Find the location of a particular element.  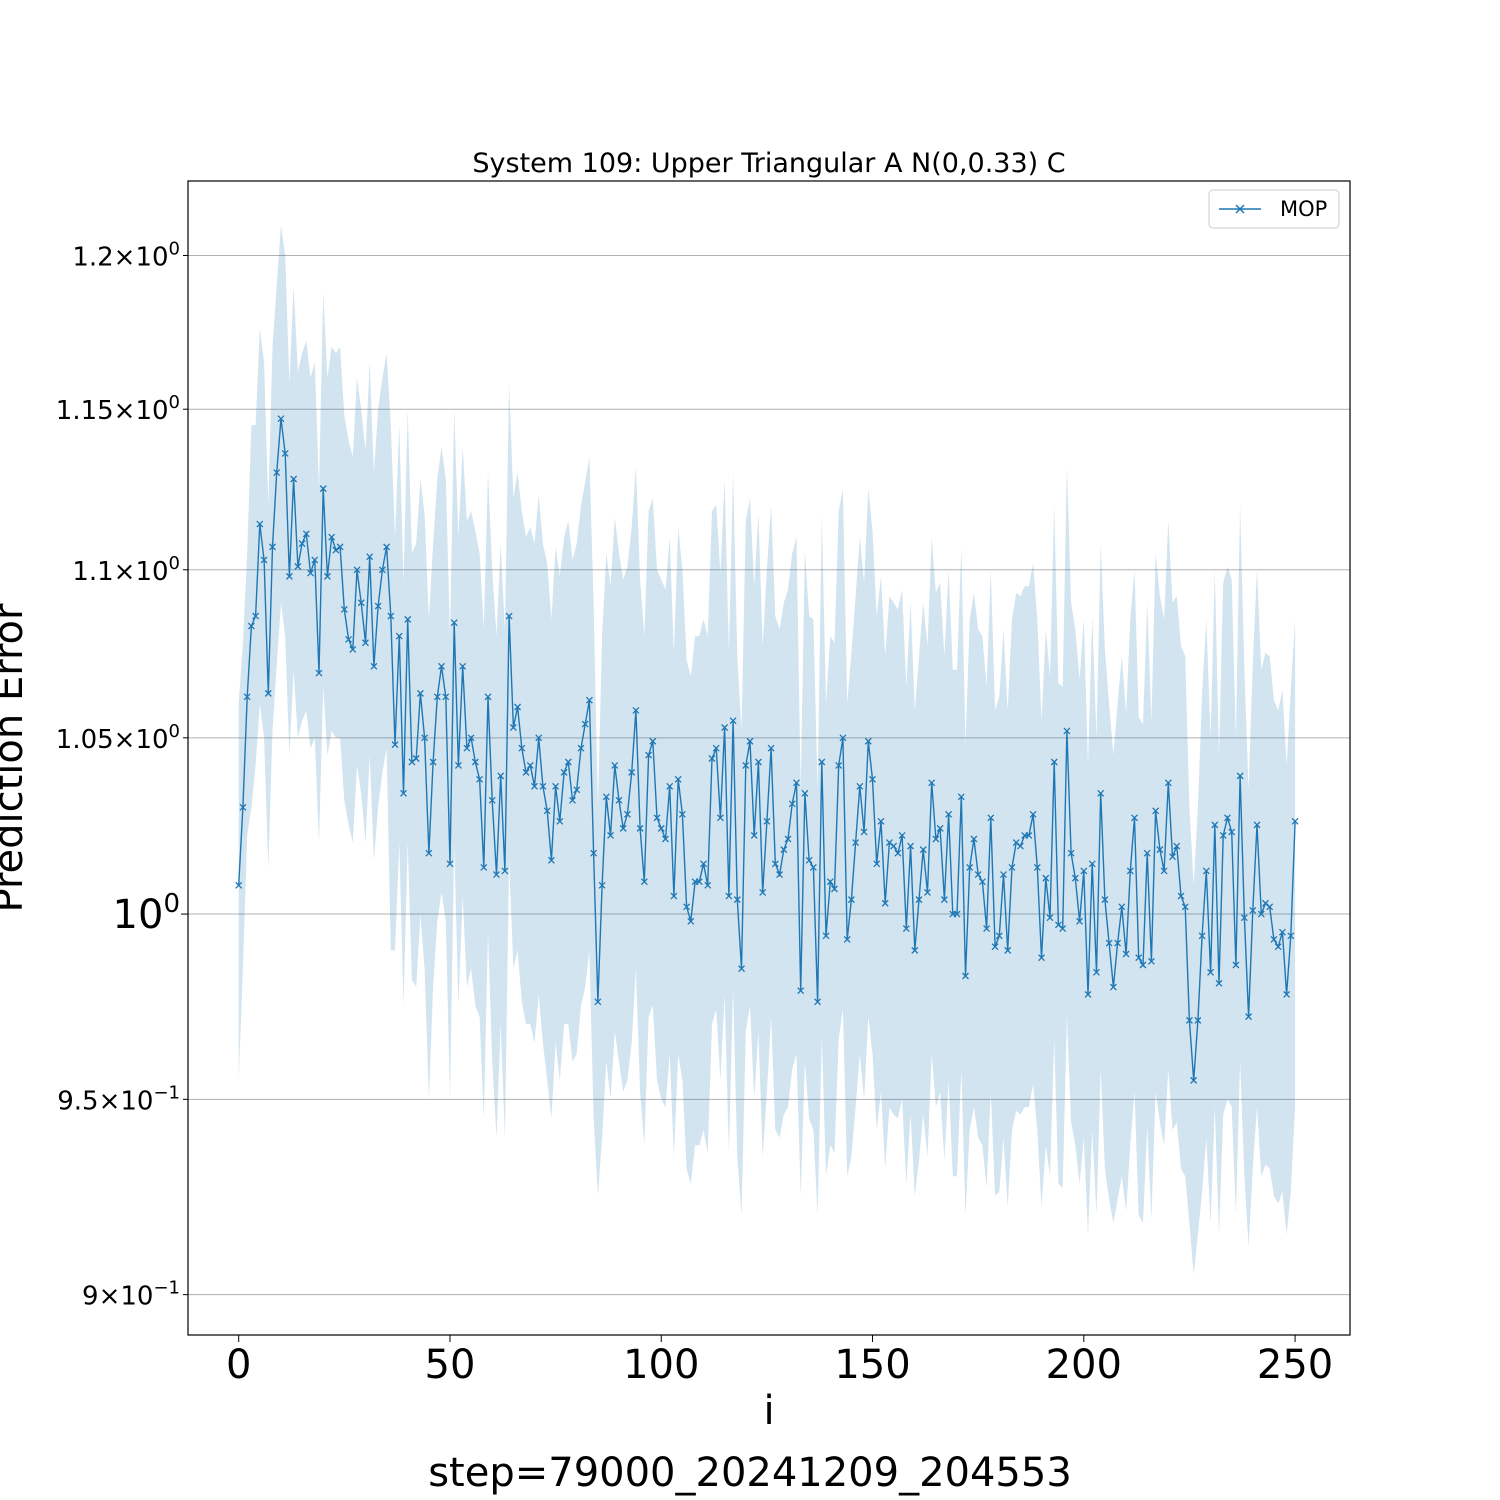

y-tick-label: 9.5×10⁻¹ is located at coordinates (118, 1099).